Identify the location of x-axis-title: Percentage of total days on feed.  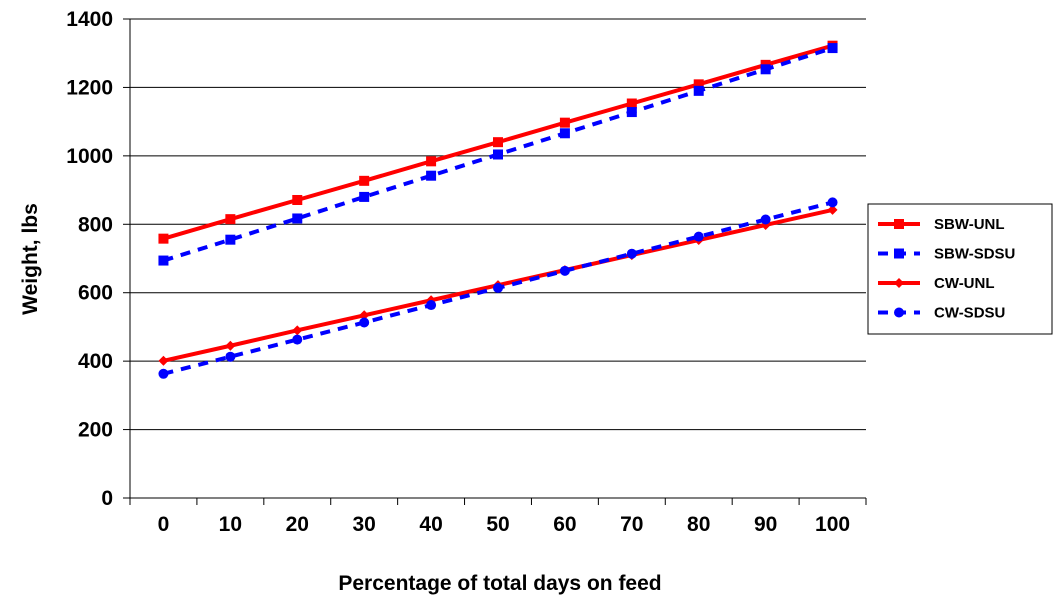
(499, 583).